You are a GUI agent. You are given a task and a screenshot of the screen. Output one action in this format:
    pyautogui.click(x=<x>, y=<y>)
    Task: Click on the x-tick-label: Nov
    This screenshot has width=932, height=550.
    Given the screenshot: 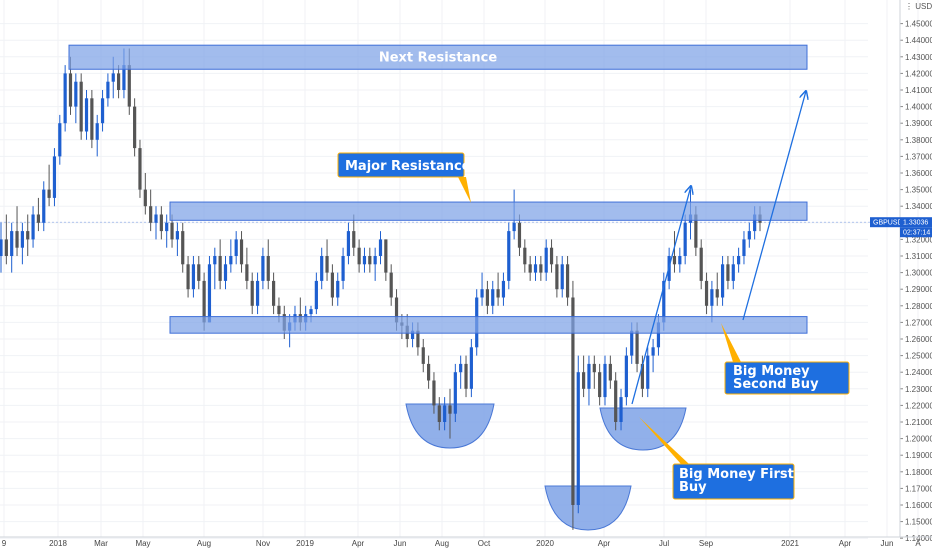 What is the action you would take?
    pyautogui.click(x=263, y=543)
    